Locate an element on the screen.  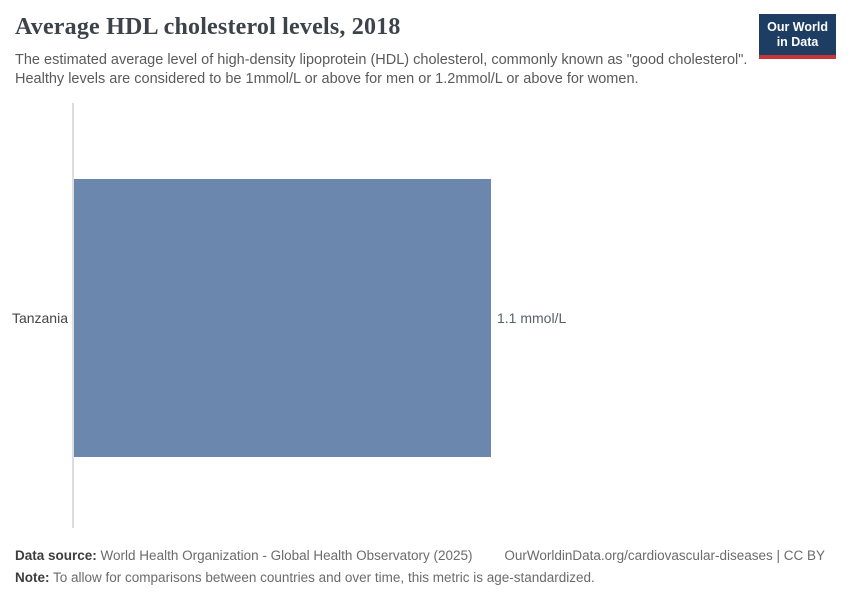
value-label: 1.1 mmol/L is located at coordinates (532, 318).